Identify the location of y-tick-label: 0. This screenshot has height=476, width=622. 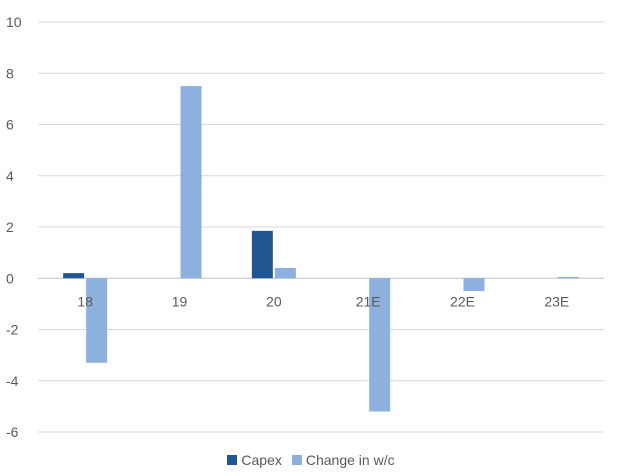
(10, 278).